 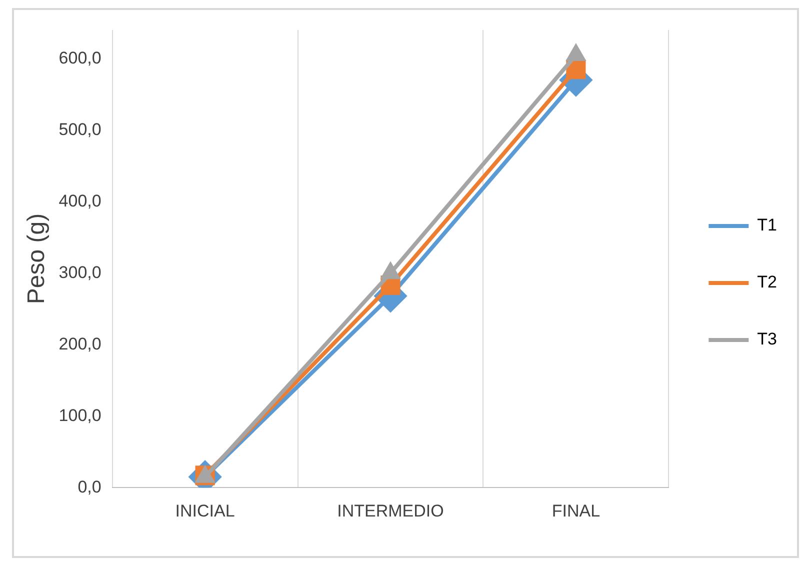 I want to click on y-tick-label: 200,0, so click(x=80, y=344).